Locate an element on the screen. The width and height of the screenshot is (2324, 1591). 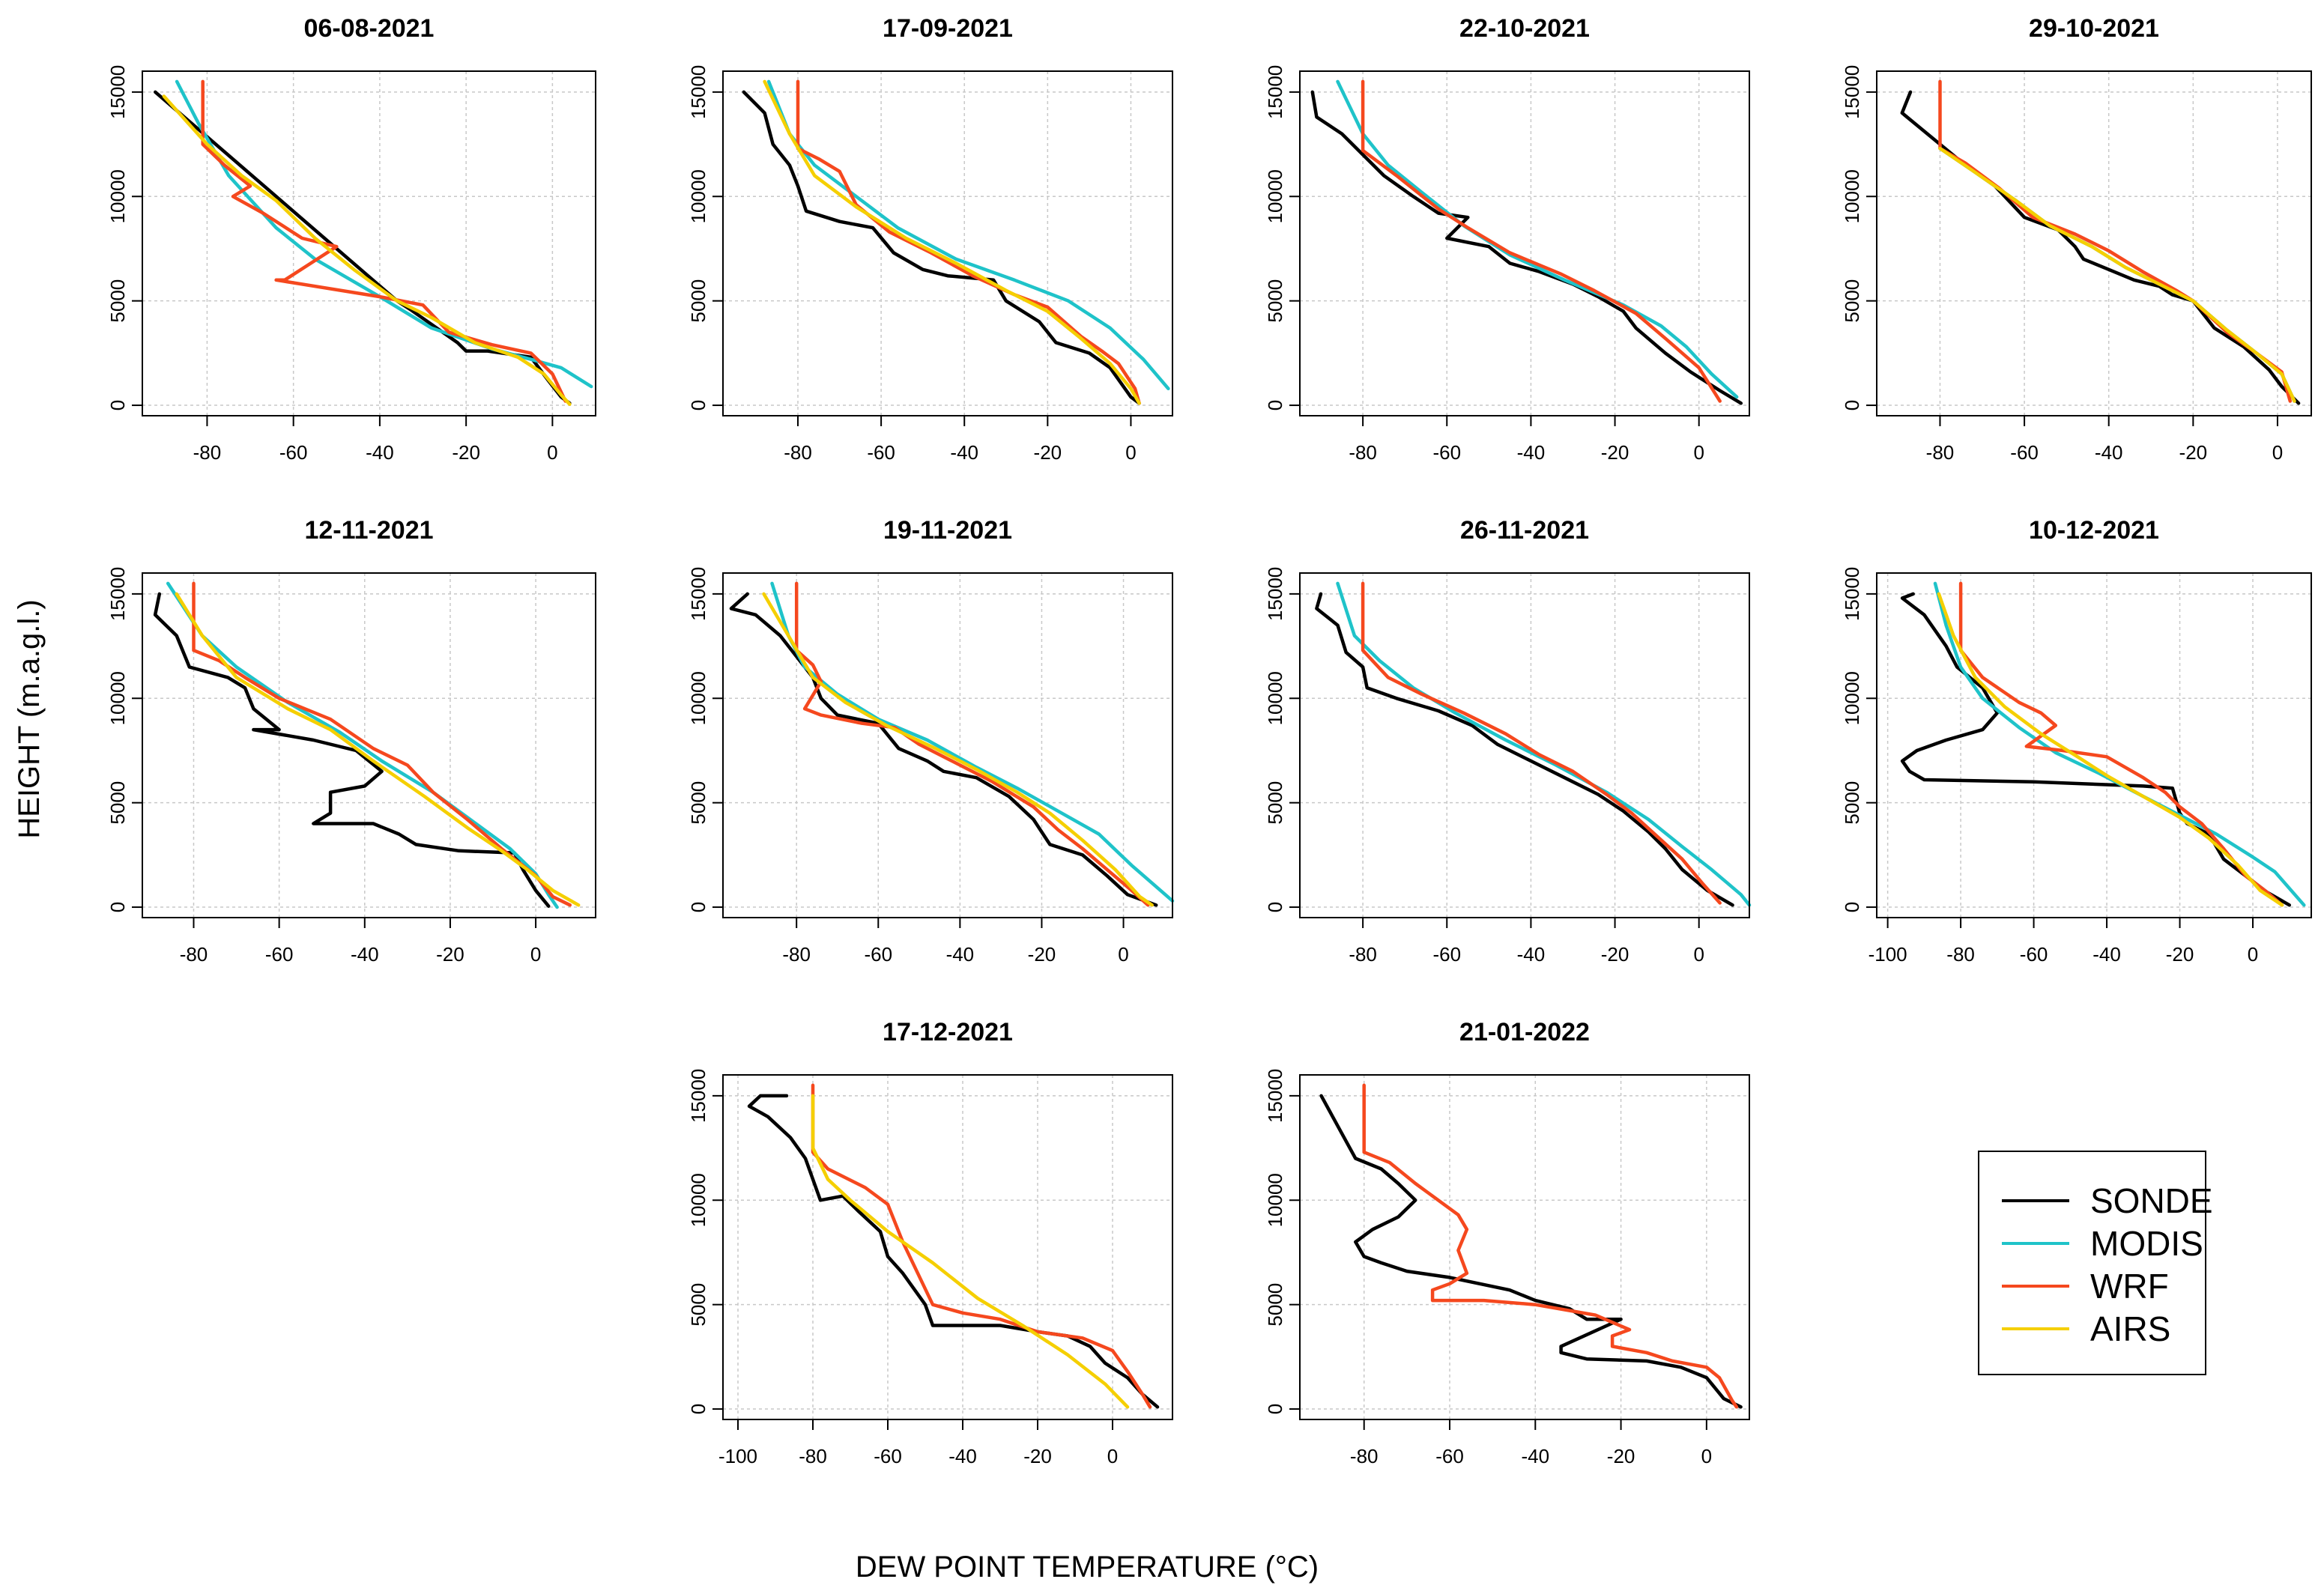
panel-5: 12-11-2021 -80 -60 -40 -20 0 0 5000 10000 15000 is located at coordinates (351, 741).